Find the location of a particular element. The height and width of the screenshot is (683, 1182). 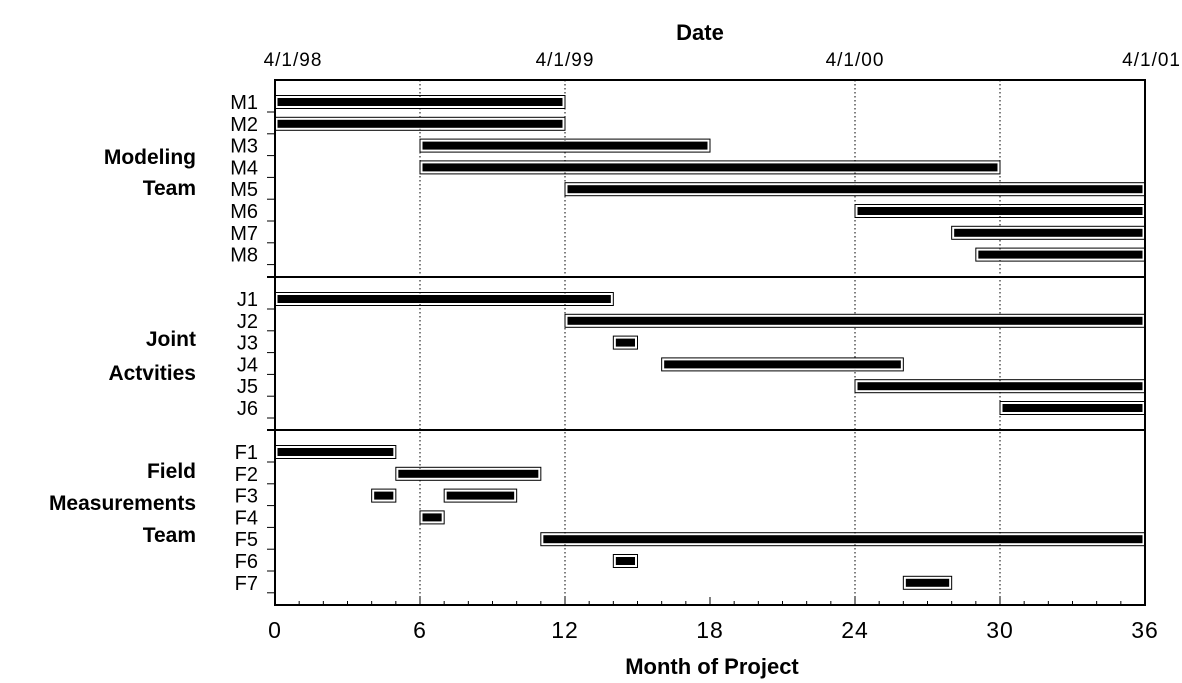

date-tick-label: 4/1/00 is located at coordinates (855, 60).